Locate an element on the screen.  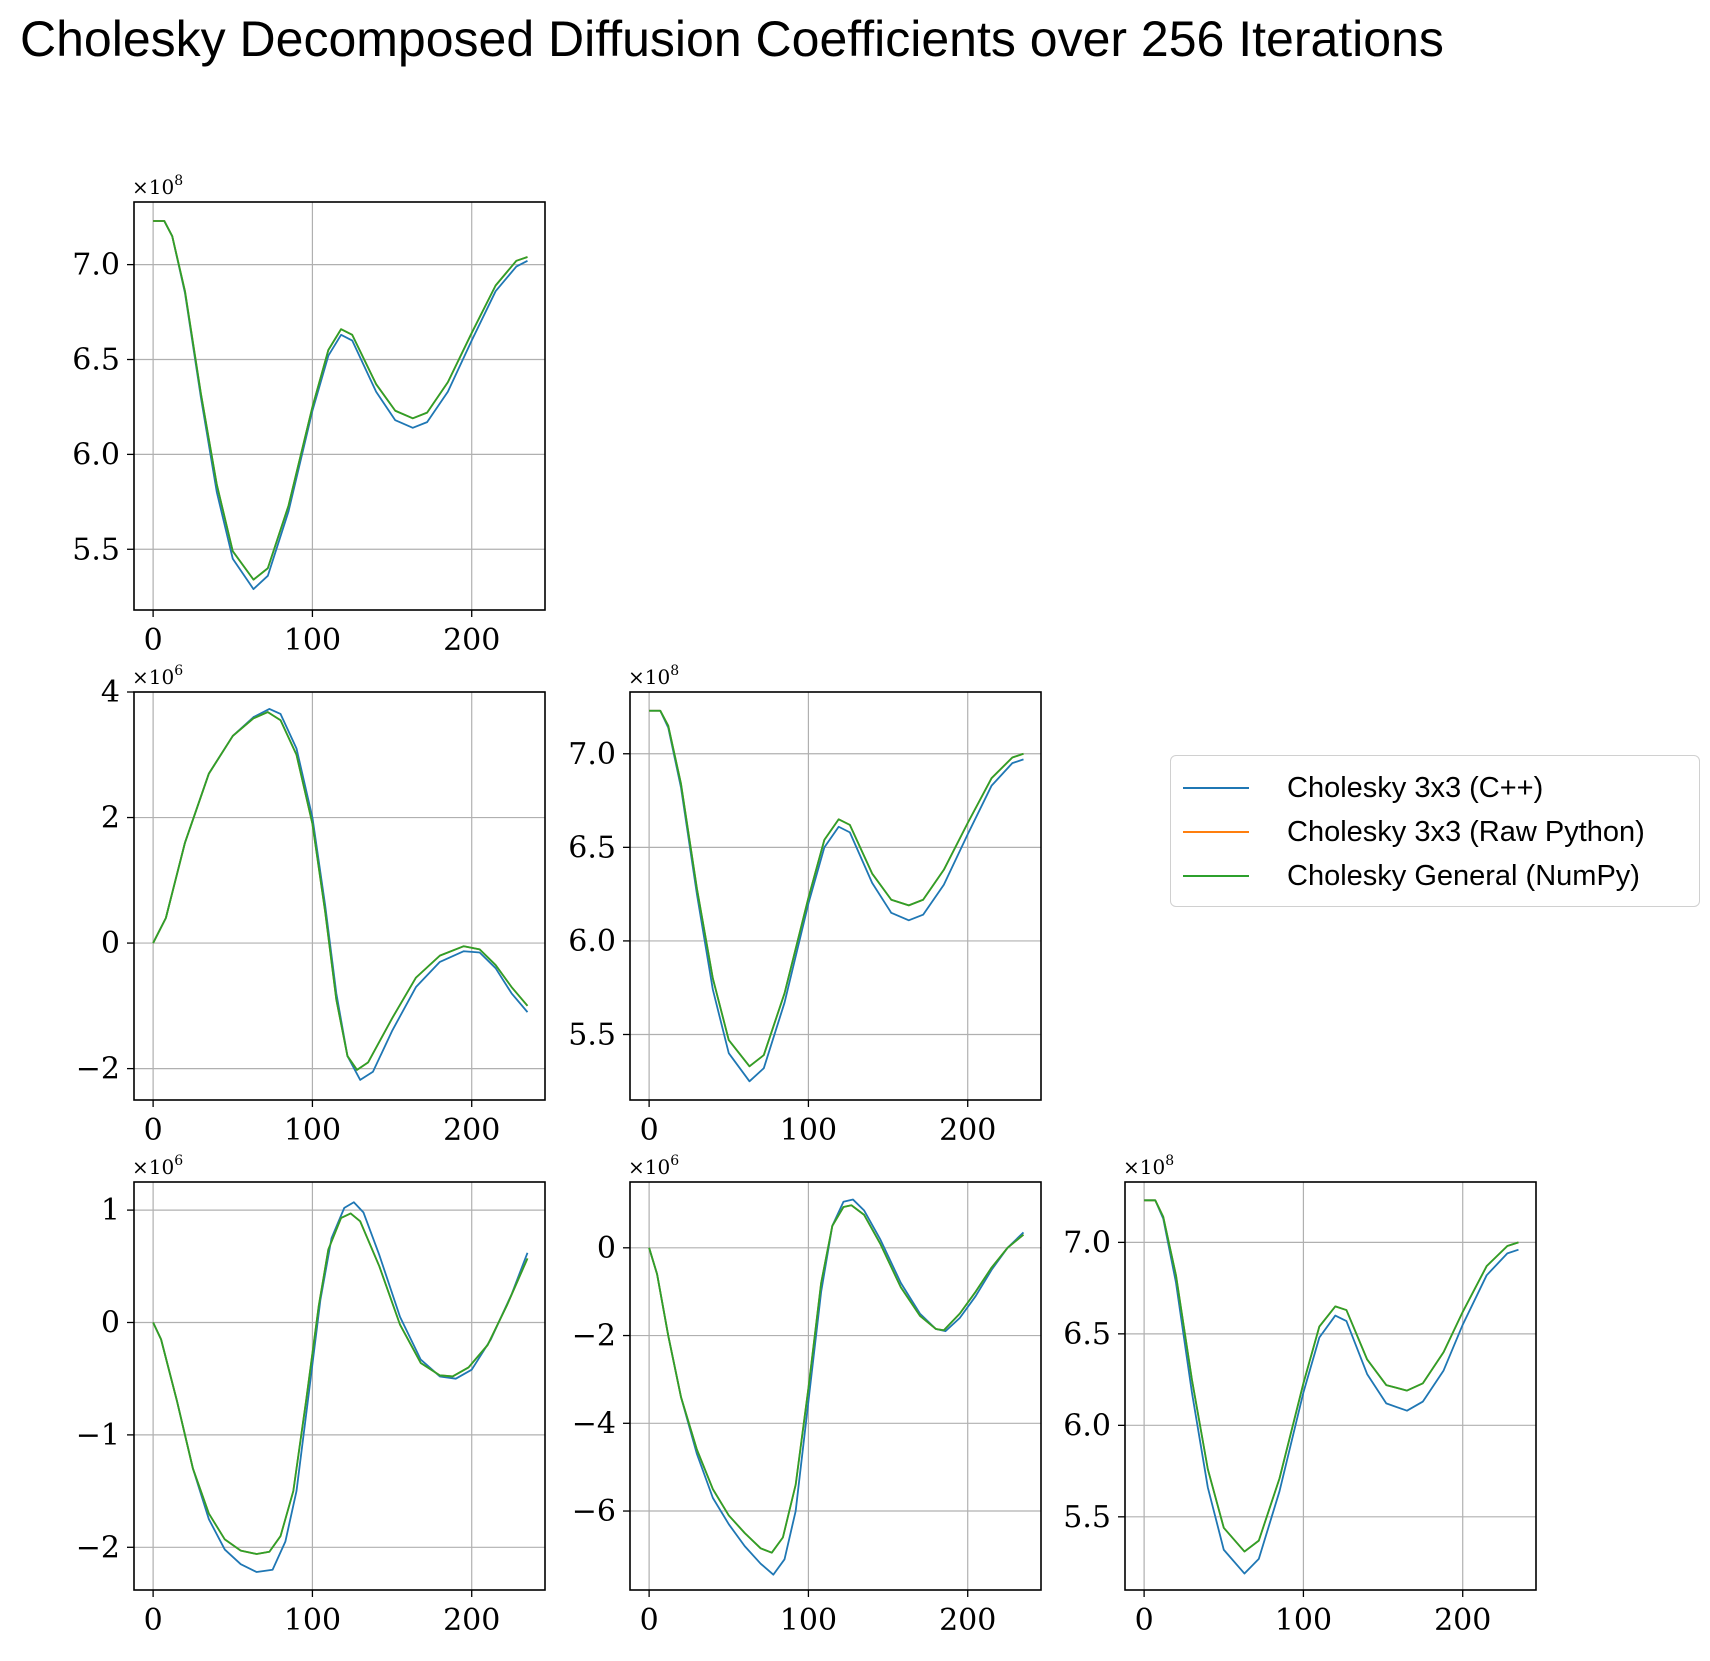
subplot-5: 0 100 200 −6 −4 −2 0 ×10⁶ is located at coordinates (807, 1395).